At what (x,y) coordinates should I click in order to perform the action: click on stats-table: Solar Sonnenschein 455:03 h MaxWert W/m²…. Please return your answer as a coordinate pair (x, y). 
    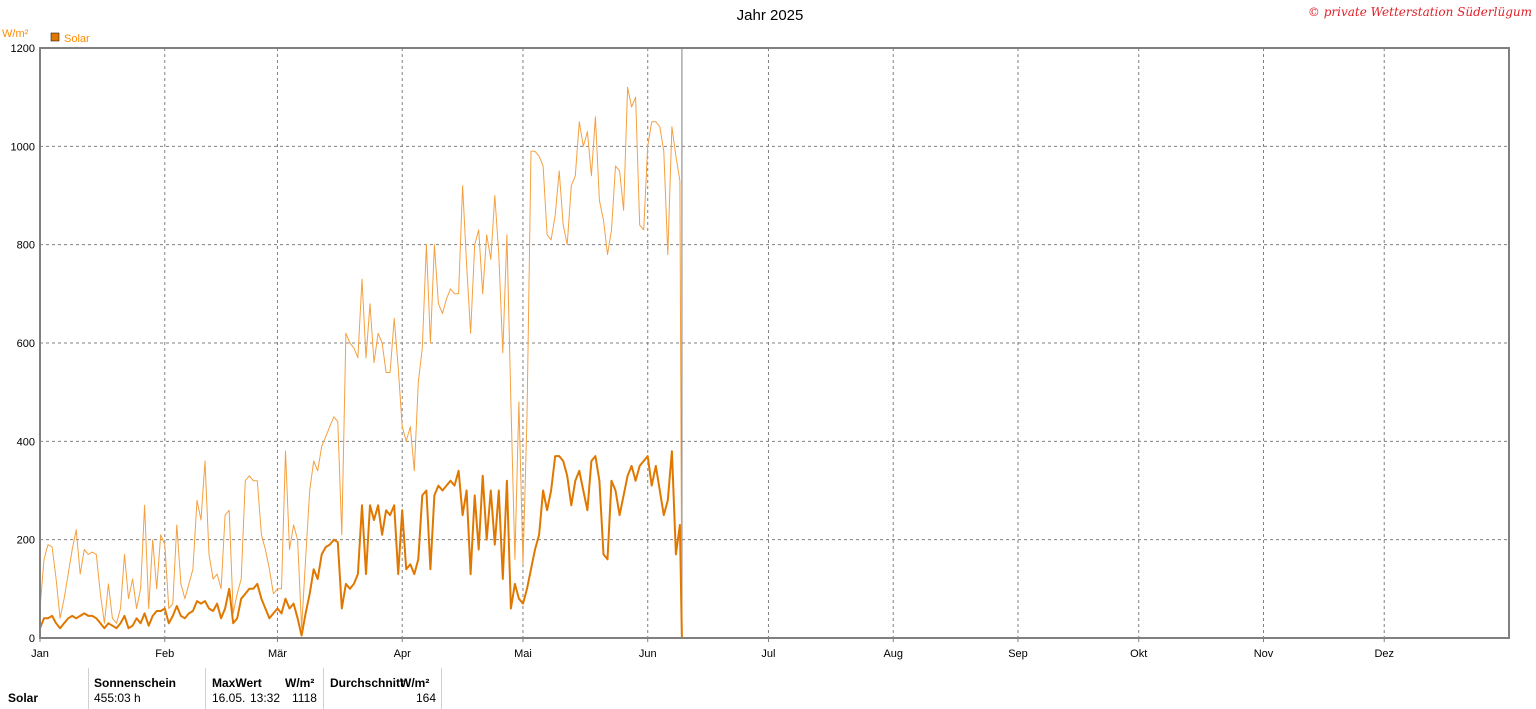
    Looking at the image, I should click on (225, 688).